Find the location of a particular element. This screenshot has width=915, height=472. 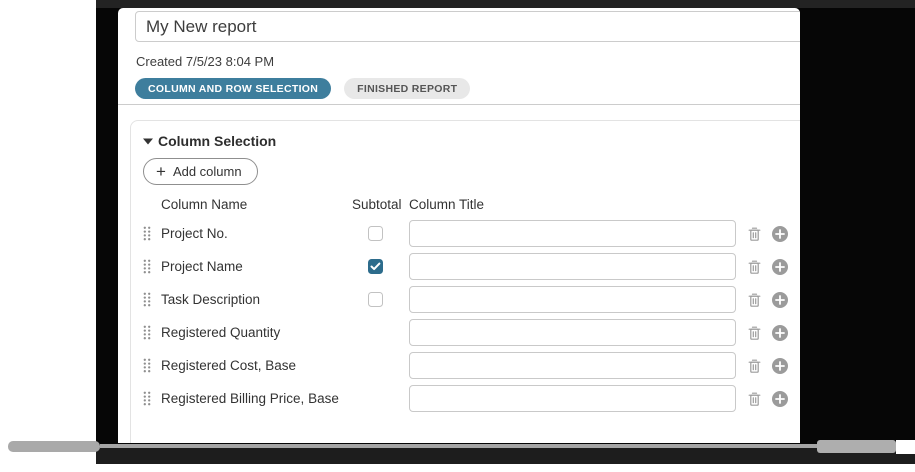

add-column-button: + Add column is located at coordinates (200, 171).